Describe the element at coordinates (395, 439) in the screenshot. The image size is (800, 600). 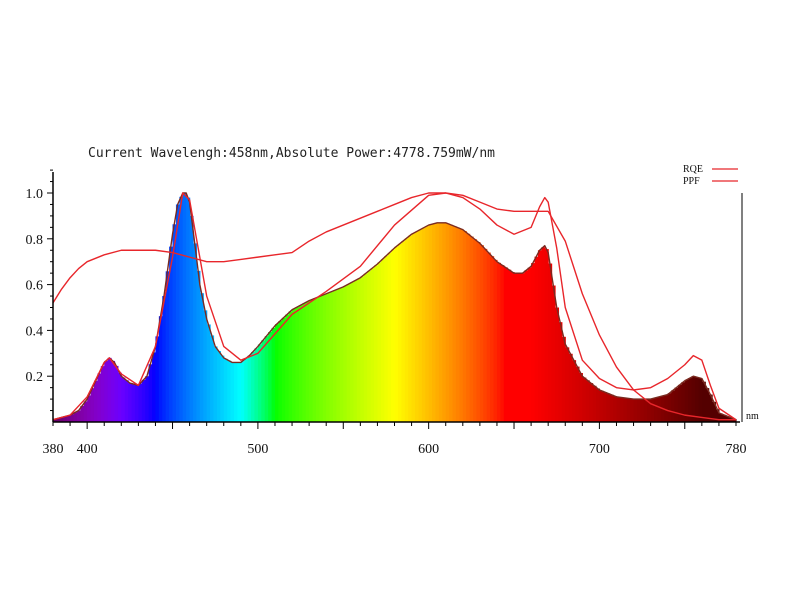
I see `x-ticks: 380 400 500 600 700 780` at that location.